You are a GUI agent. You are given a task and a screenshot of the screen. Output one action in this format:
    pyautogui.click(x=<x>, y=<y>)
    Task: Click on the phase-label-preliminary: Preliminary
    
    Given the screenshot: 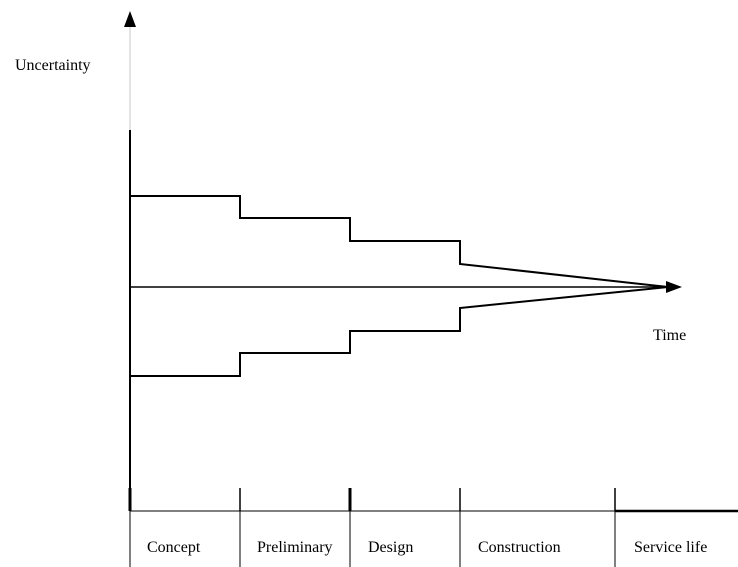 What is the action you would take?
    pyautogui.click(x=295, y=547)
    